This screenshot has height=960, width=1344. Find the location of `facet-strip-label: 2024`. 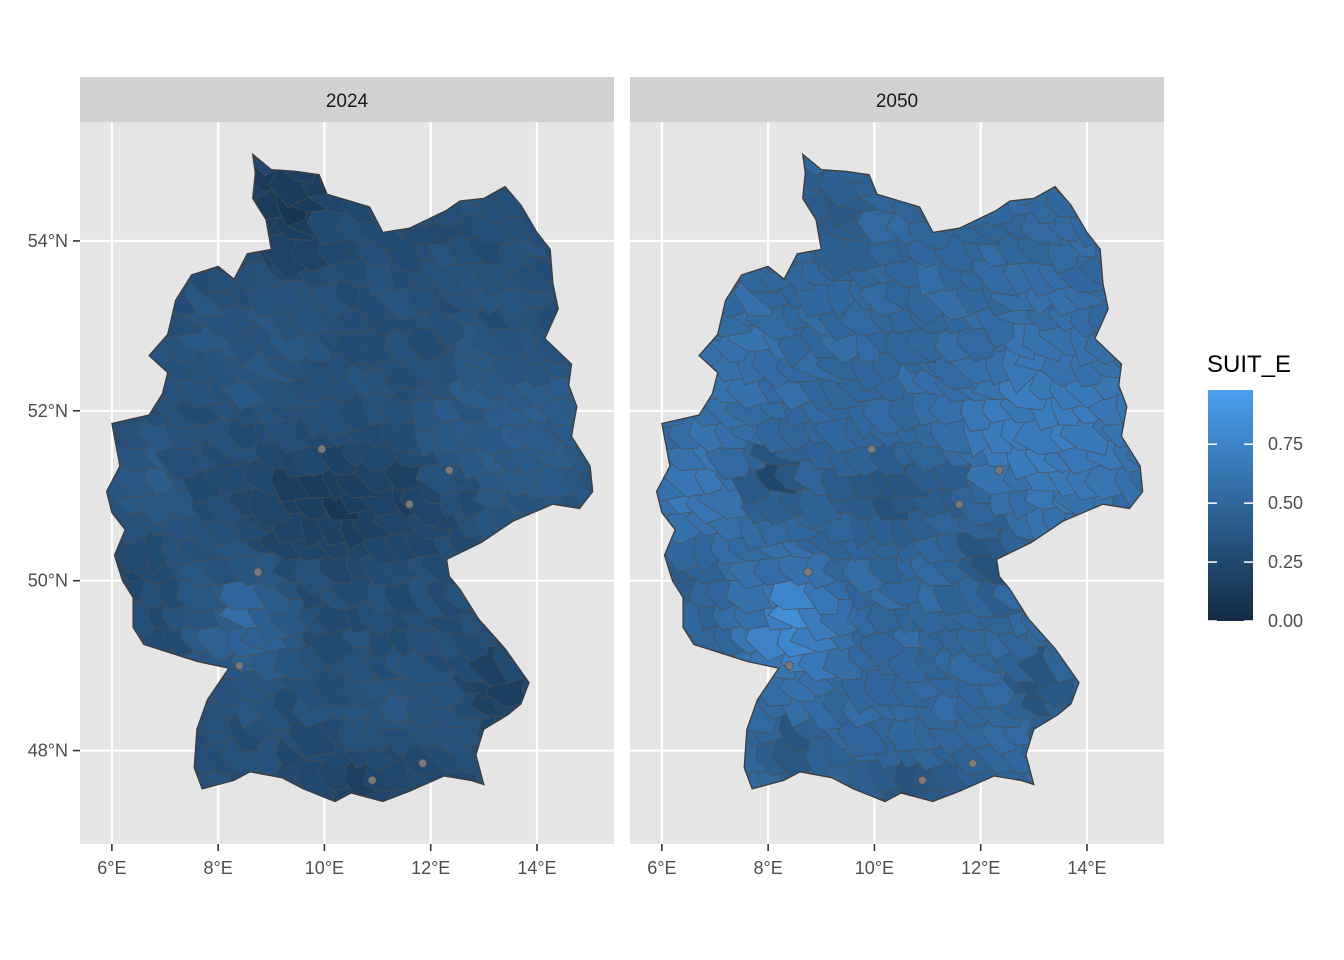

facet-strip-label: 2024 is located at coordinates (347, 101).